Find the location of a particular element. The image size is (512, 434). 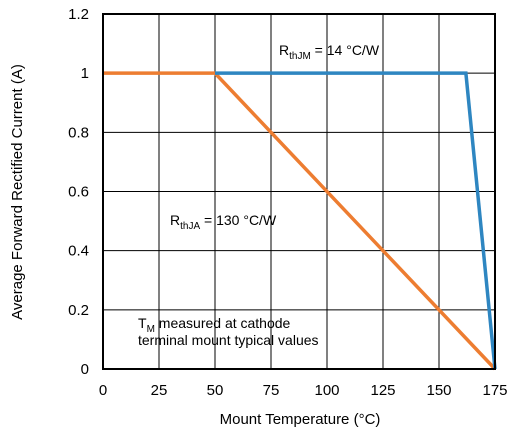

x-tick-label: 25 is located at coordinates (159, 390).